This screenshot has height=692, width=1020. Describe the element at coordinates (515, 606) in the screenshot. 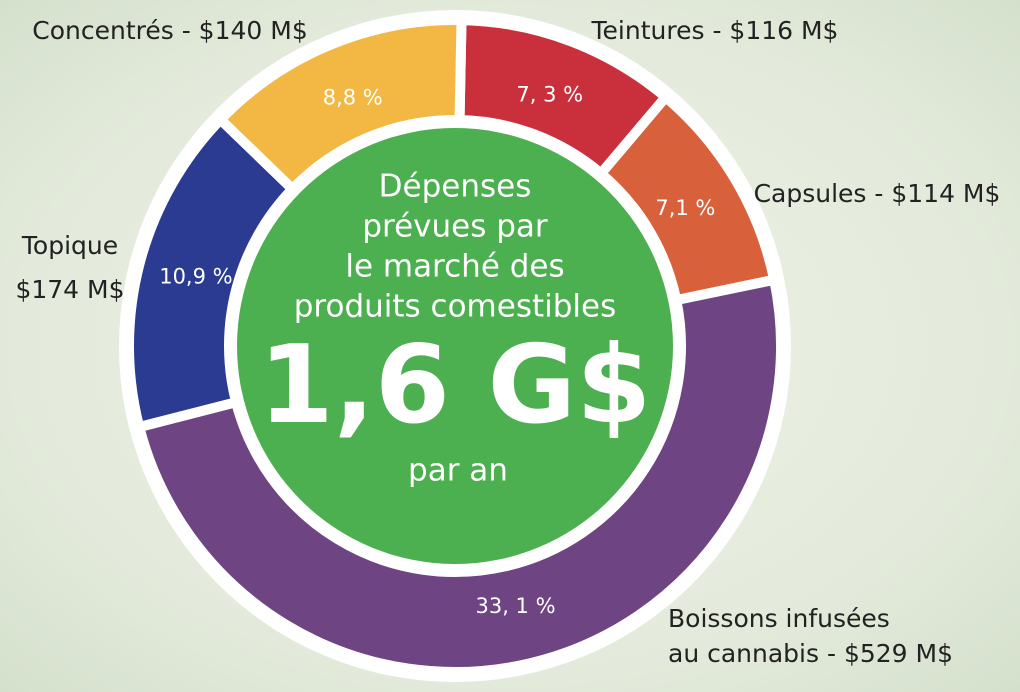

I see `value-label: 33, 1 %` at that location.